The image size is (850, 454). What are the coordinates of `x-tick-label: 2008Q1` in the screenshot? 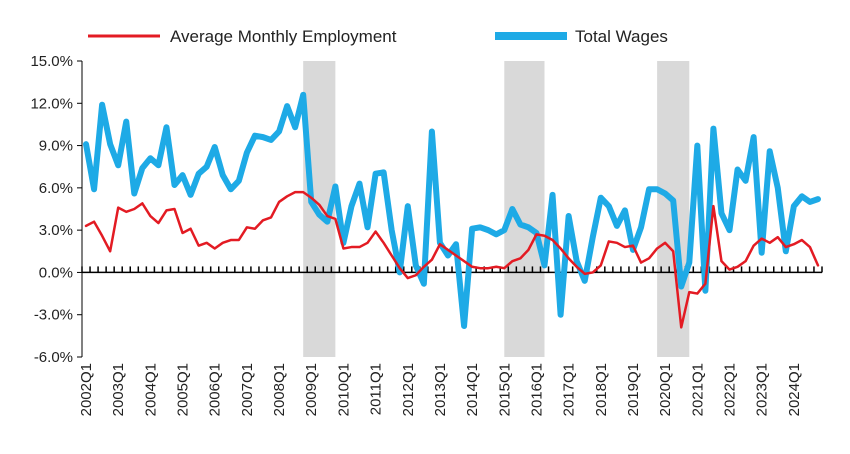 It's located at (279, 389).